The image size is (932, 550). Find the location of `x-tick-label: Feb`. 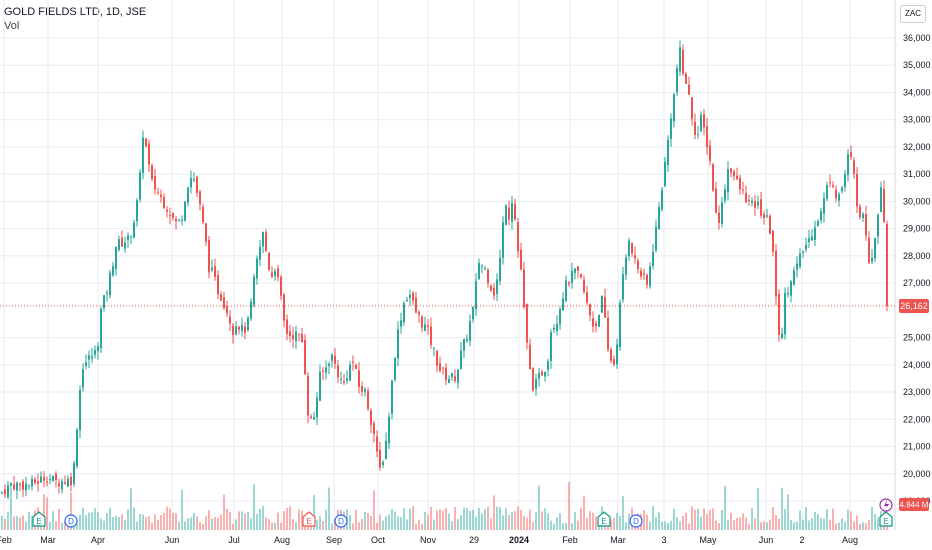

x-tick-label: Feb is located at coordinates (6, 540).